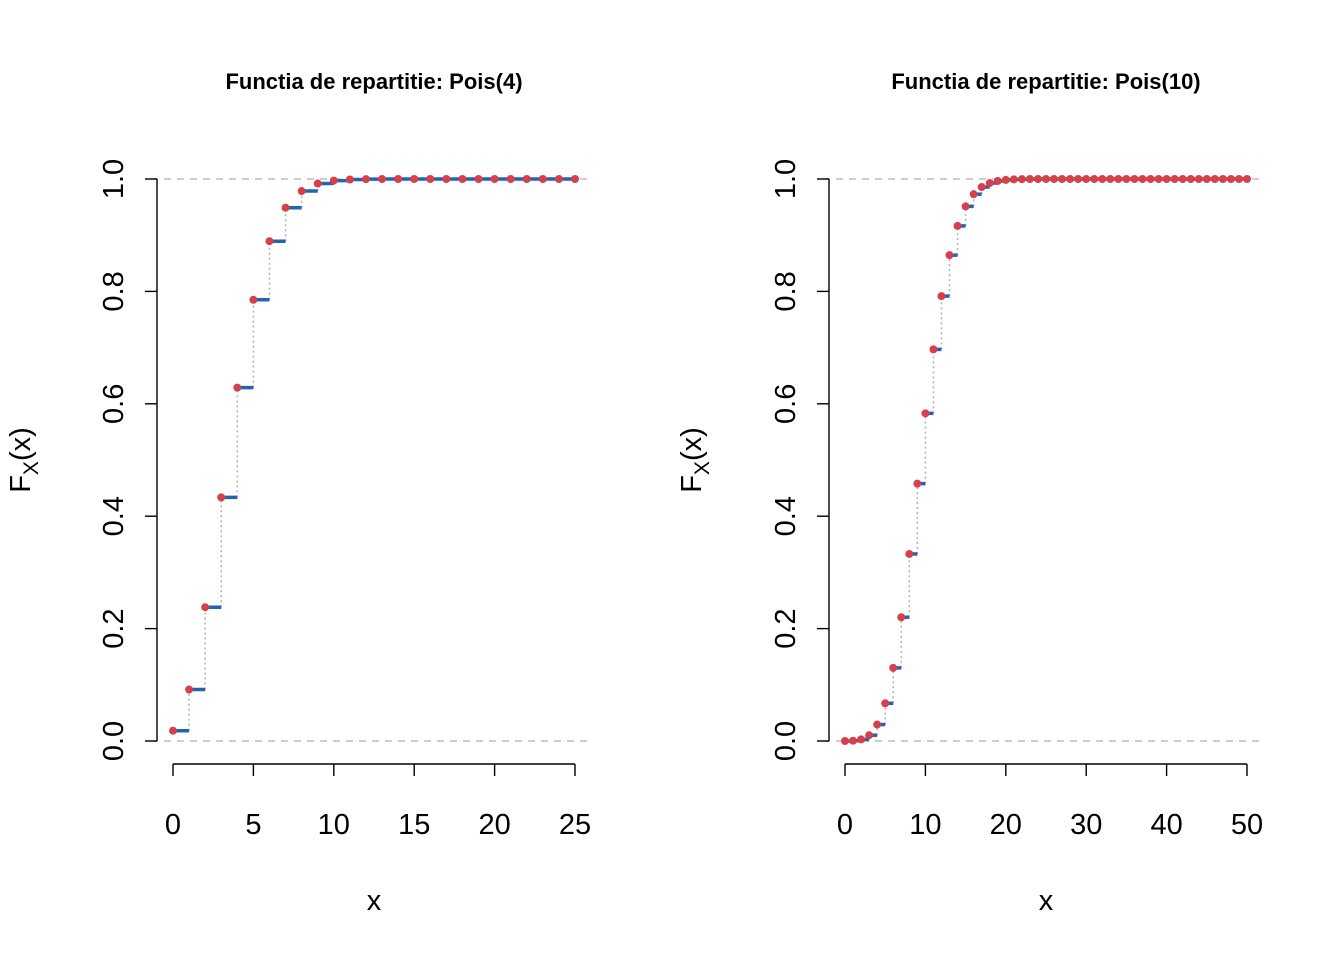 The width and height of the screenshot is (1344, 960). Describe the element at coordinates (575, 825) in the screenshot. I see `x-tick-label: 25` at that location.